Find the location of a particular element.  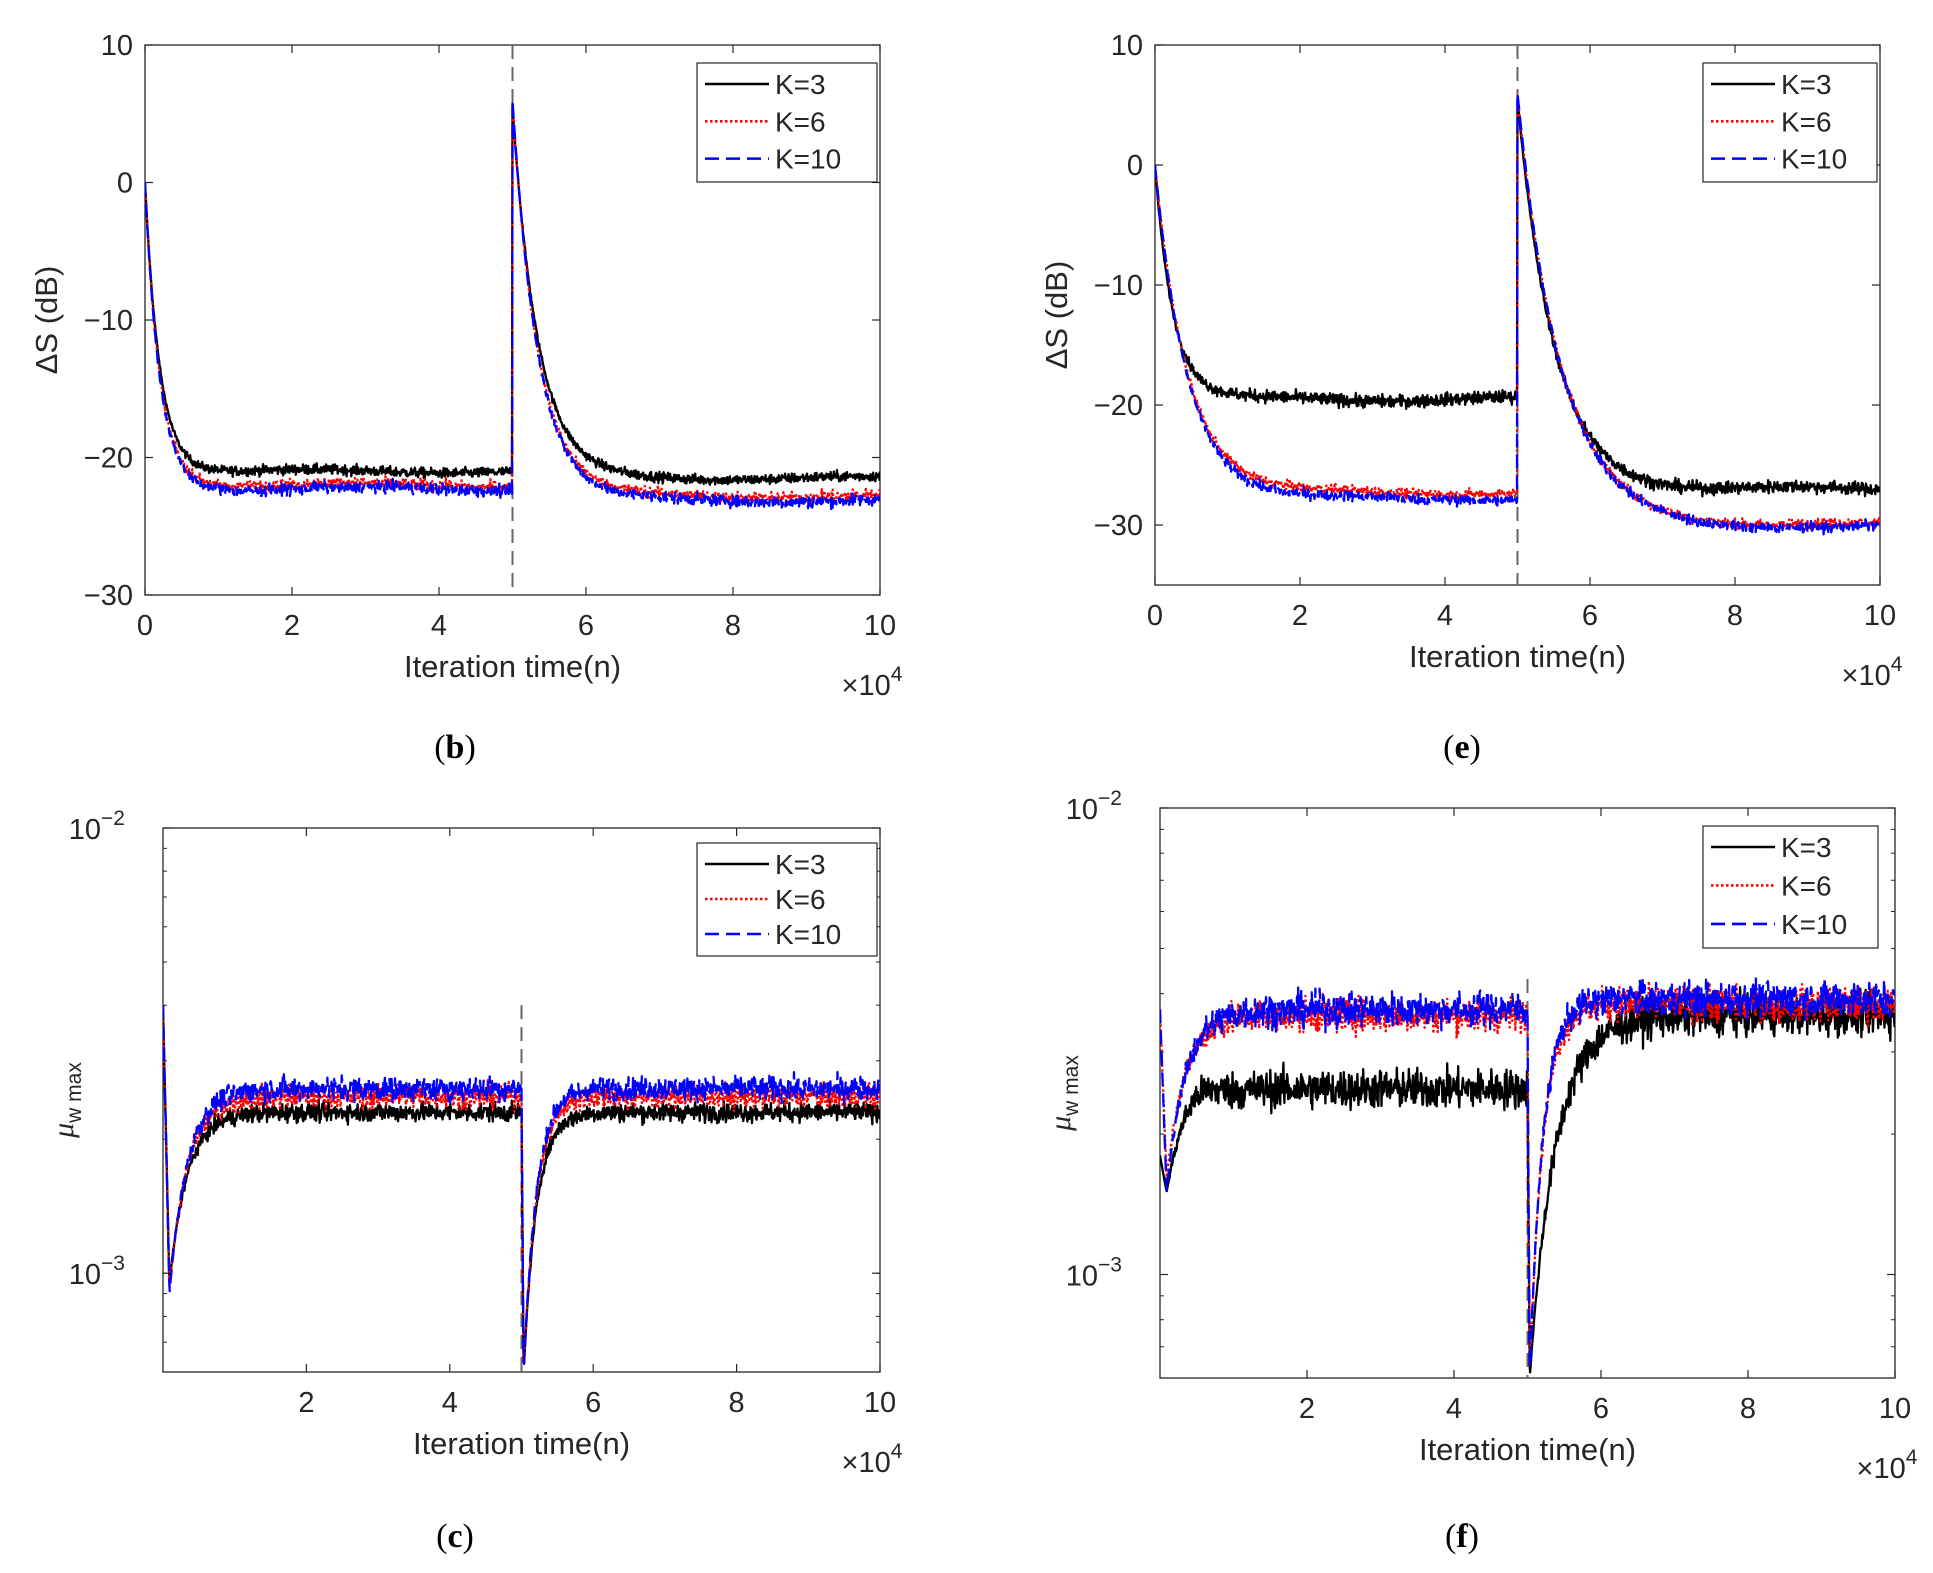

caption-b-letter: b is located at coordinates (455, 747).